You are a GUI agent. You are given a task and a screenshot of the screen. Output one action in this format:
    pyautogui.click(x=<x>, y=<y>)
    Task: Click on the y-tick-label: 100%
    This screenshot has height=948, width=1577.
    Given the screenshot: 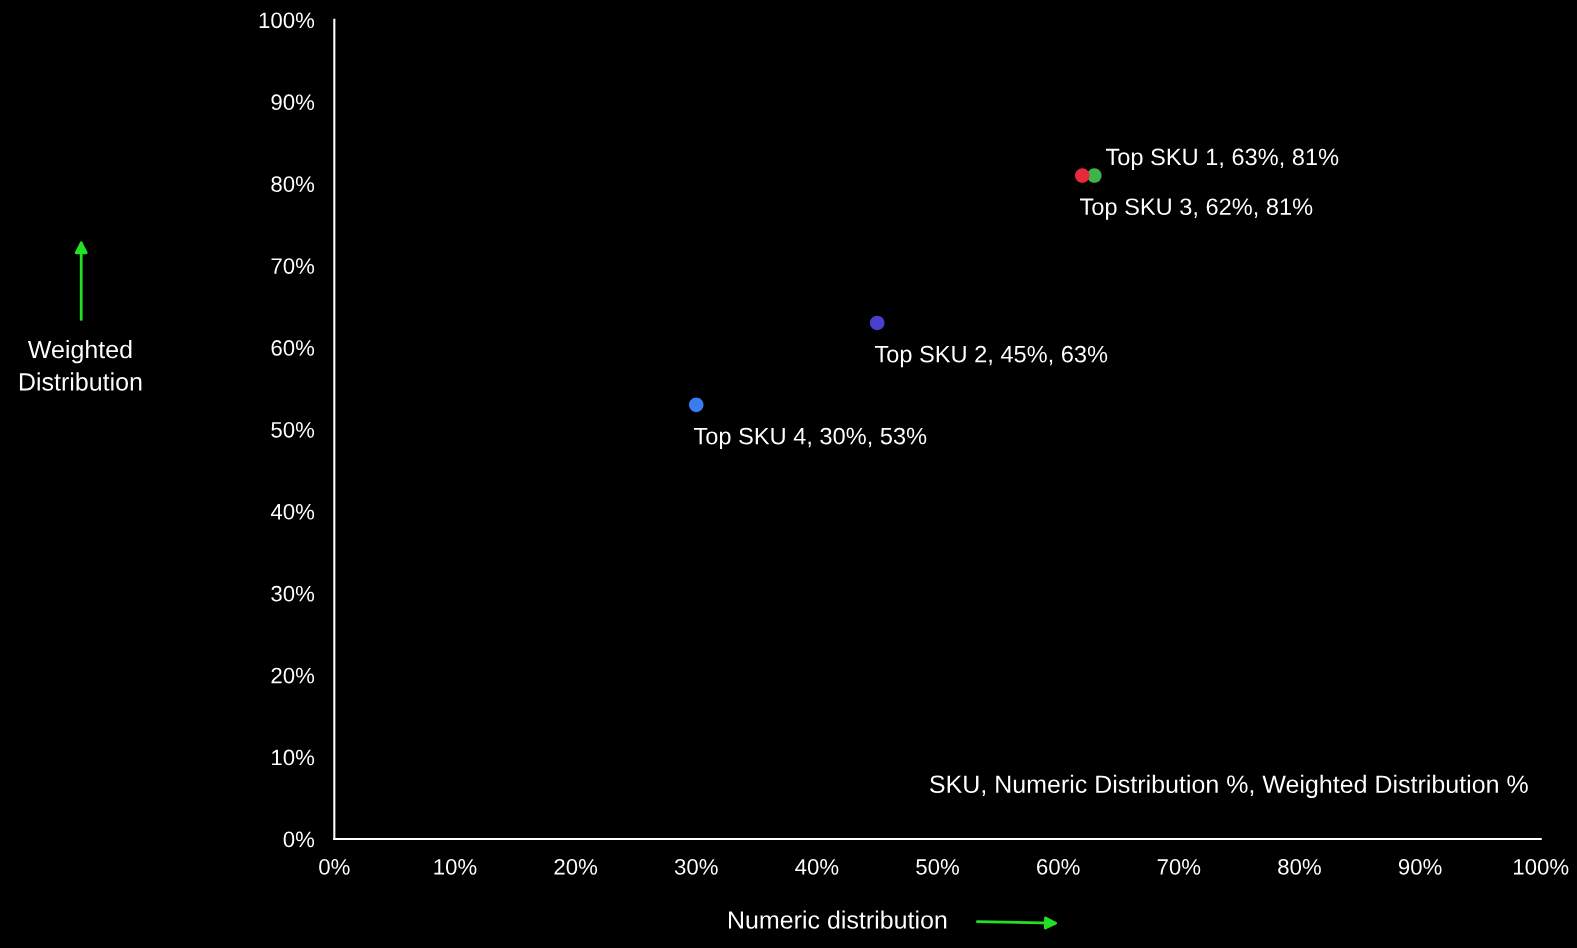 What is the action you would take?
    pyautogui.click(x=287, y=20)
    